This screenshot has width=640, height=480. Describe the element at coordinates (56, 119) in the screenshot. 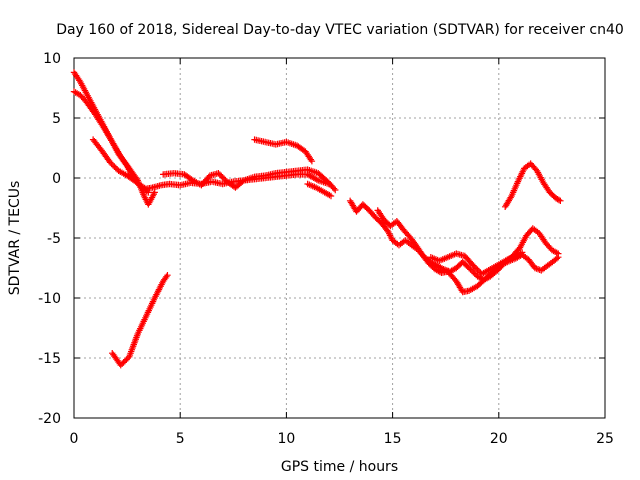

I see `y-tick-label: 5` at that location.